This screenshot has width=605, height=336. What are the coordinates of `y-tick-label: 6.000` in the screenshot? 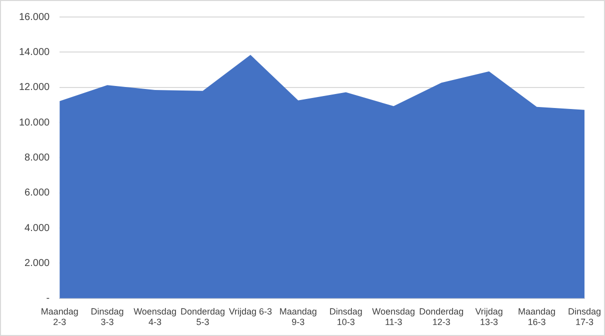 It's located at (37, 193).